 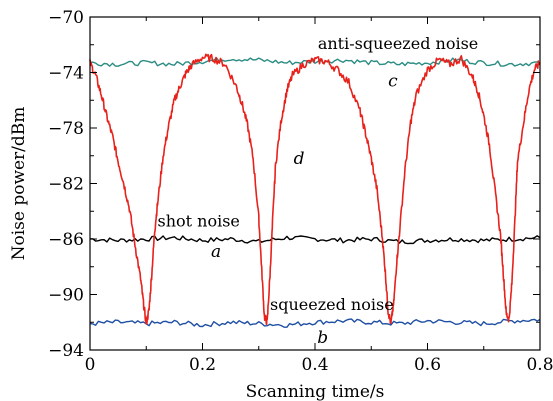 I want to click on series-annotation: anti-squeezed noise, so click(x=398, y=43).